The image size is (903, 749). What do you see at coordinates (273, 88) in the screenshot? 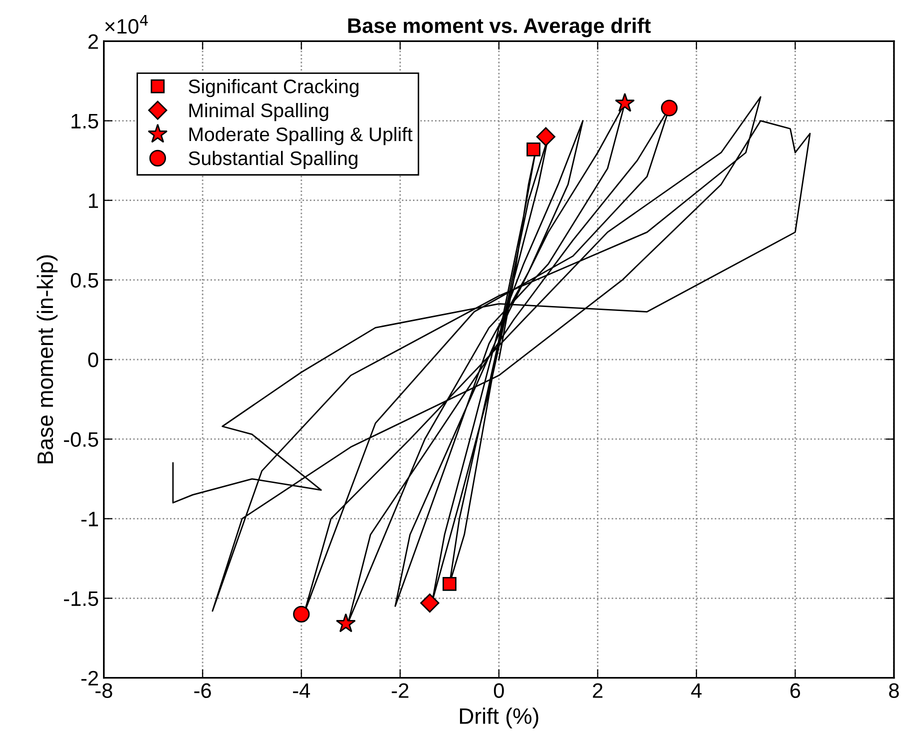
I see `legend-label: Significant Cracking` at bounding box center [273, 88].